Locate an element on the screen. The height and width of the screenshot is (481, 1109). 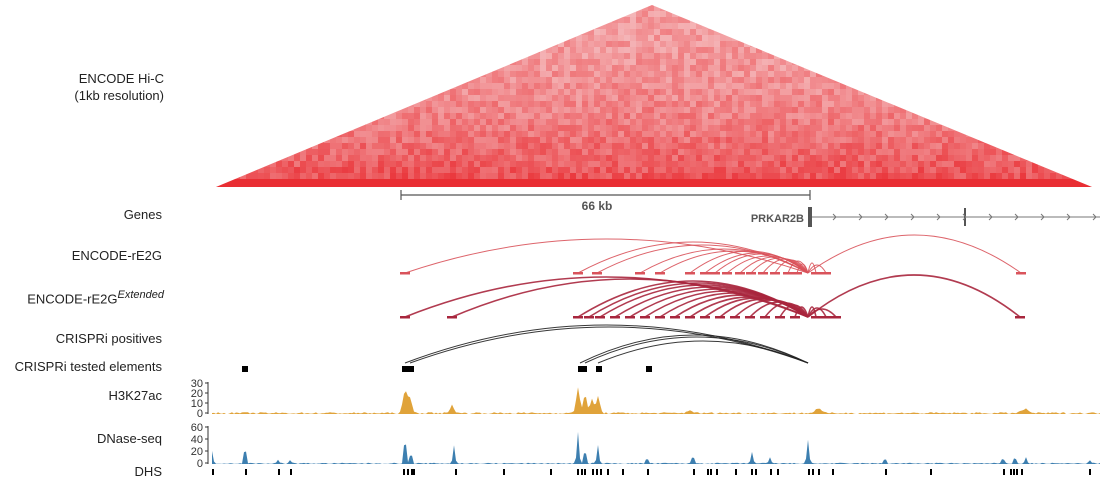
rE2G-extended-label-superscript: Extended is located at coordinates (140, 295).